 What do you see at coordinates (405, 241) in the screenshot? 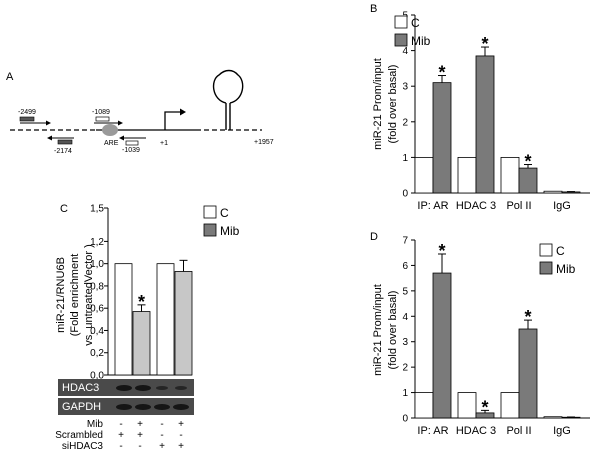
I see `y-tick-label: 7` at bounding box center [405, 241].